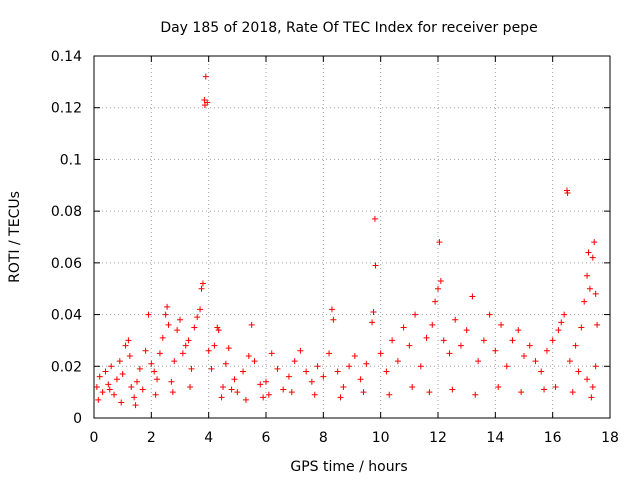 The width and height of the screenshot is (640, 480). What do you see at coordinates (66, 367) in the screenshot?
I see `y-tick-label: 0.02` at bounding box center [66, 367].